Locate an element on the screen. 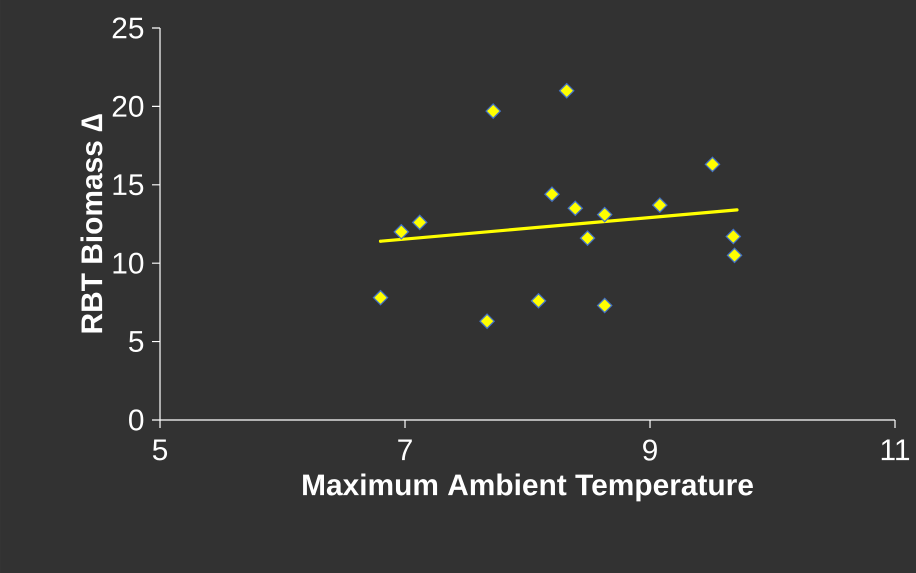 Image resolution: width=916 pixels, height=573 pixels. y-axis-title: RBT Biomass ∆ is located at coordinates (91, 223).